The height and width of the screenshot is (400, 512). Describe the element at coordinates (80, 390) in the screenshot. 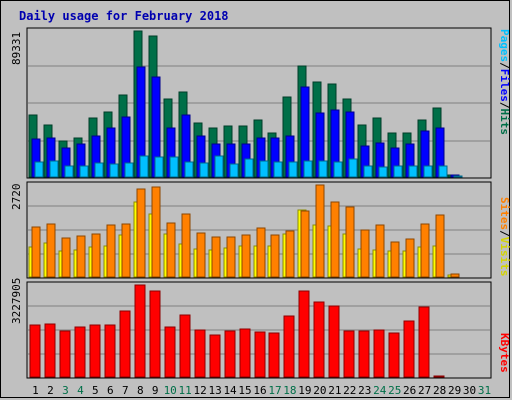

I see `day-label-4: 4` at that location.